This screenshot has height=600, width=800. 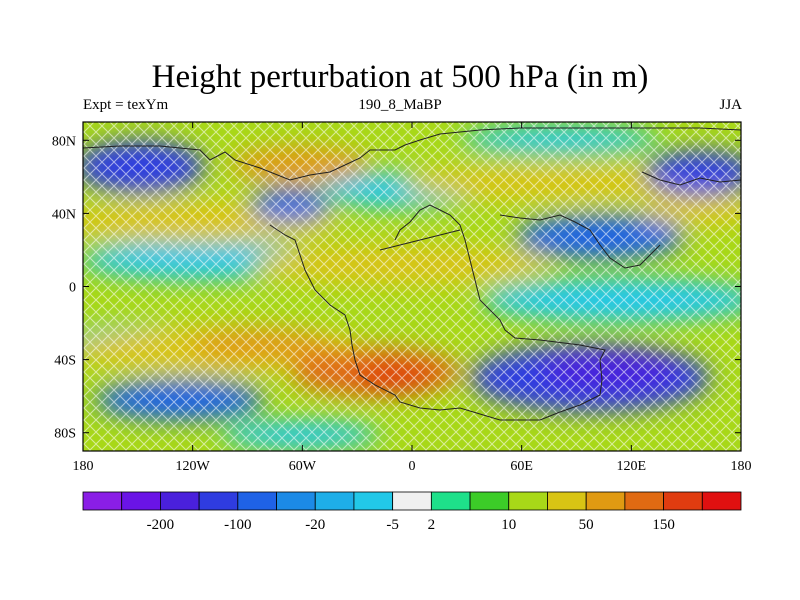 I want to click on y-tick-label: 40N, so click(x=64, y=214).